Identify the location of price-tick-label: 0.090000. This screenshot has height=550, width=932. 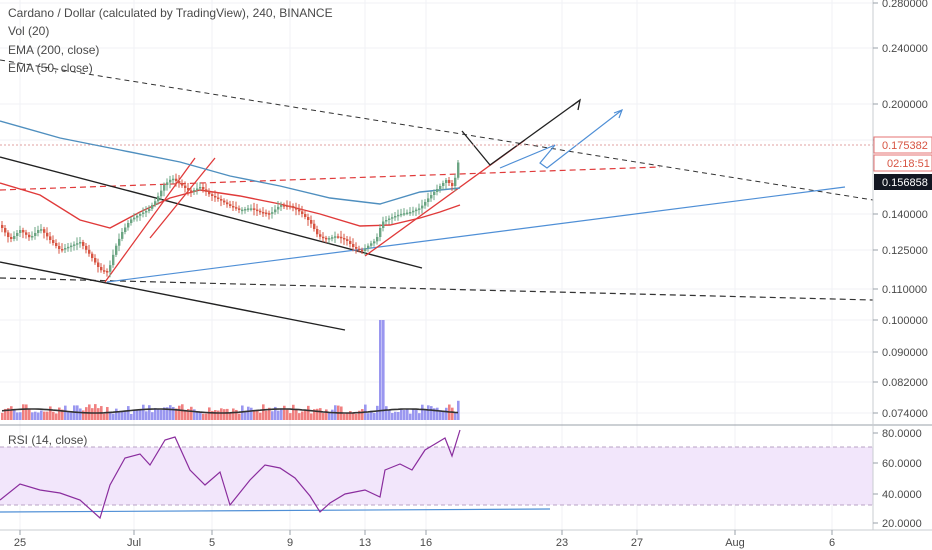
(905, 353).